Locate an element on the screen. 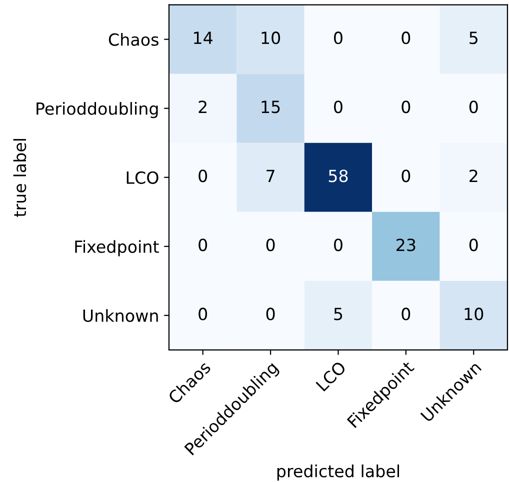 Image resolution: width=509 pixels, height=482 pixels. y-axis-title: true label is located at coordinates (19, 178).